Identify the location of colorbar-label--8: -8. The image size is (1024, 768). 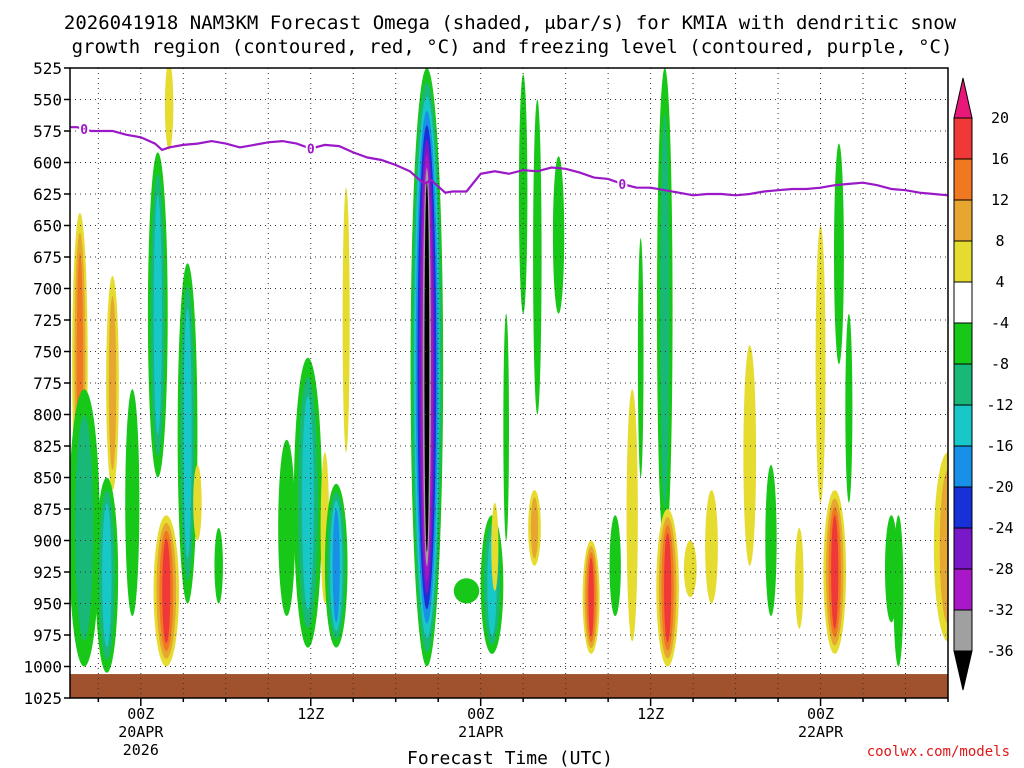
(1000, 364).